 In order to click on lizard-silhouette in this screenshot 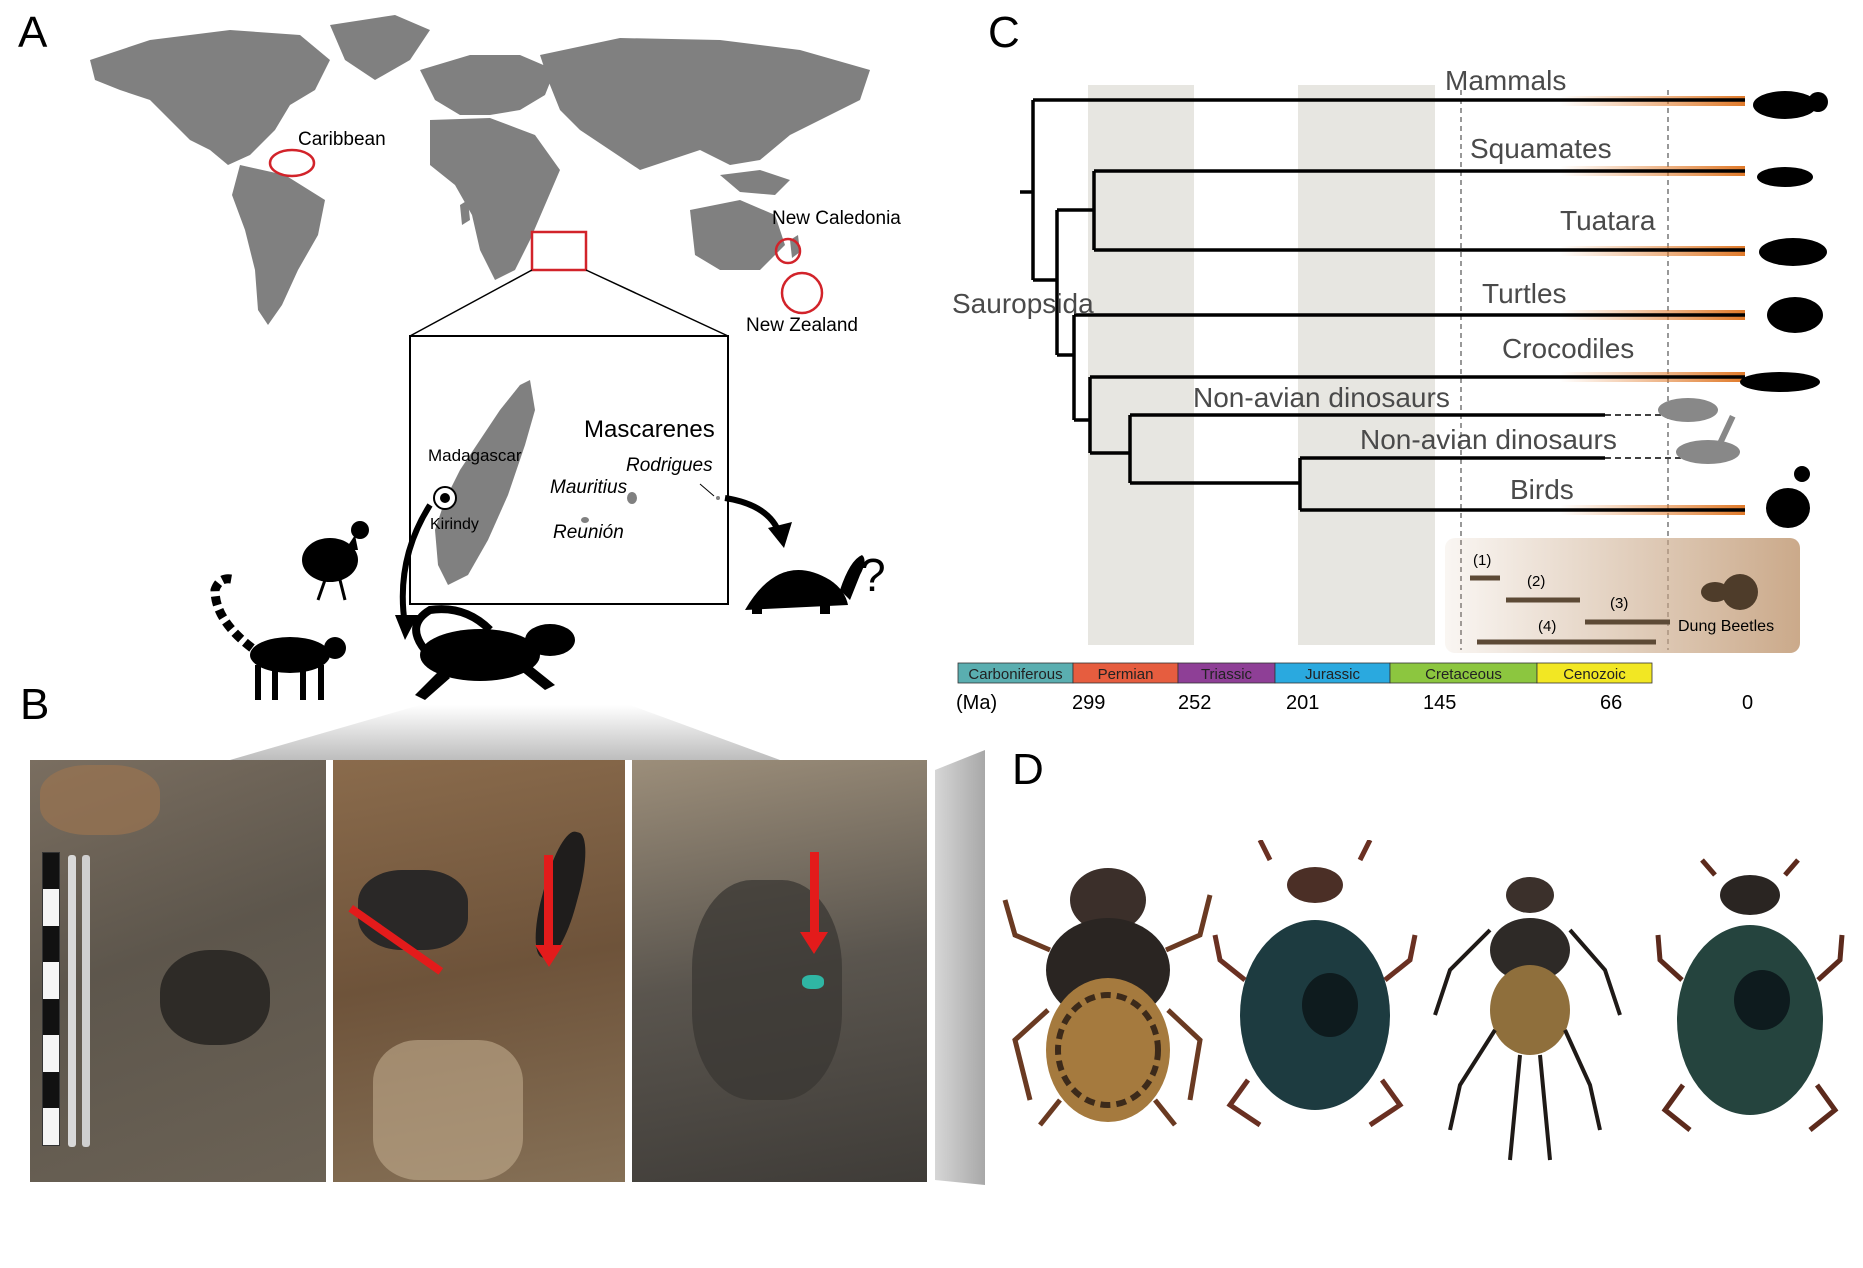, I will do `click(480, 655)`.